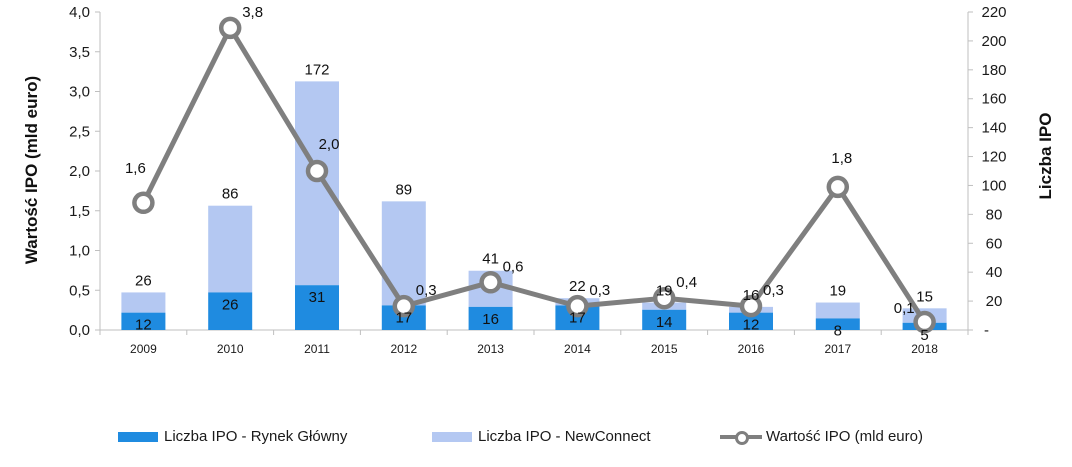 The width and height of the screenshot is (1072, 467). What do you see at coordinates (490, 349) in the screenshot?
I see `x-tick-label: 2013` at bounding box center [490, 349].